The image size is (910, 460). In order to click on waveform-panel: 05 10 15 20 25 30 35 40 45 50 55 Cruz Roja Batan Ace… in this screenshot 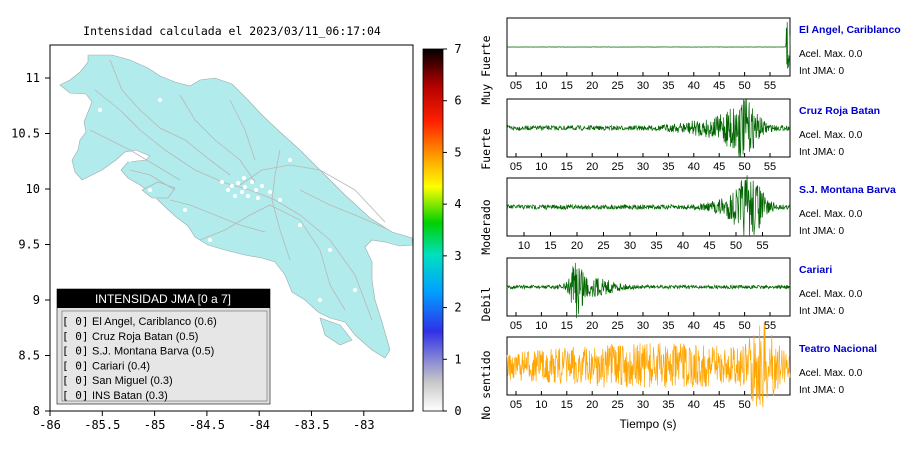, I will do `click(693, 135)`.